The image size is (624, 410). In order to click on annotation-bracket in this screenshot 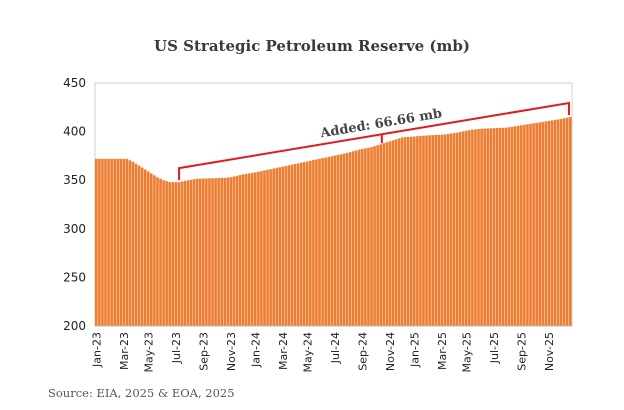, I will do `click(374, 141)`.